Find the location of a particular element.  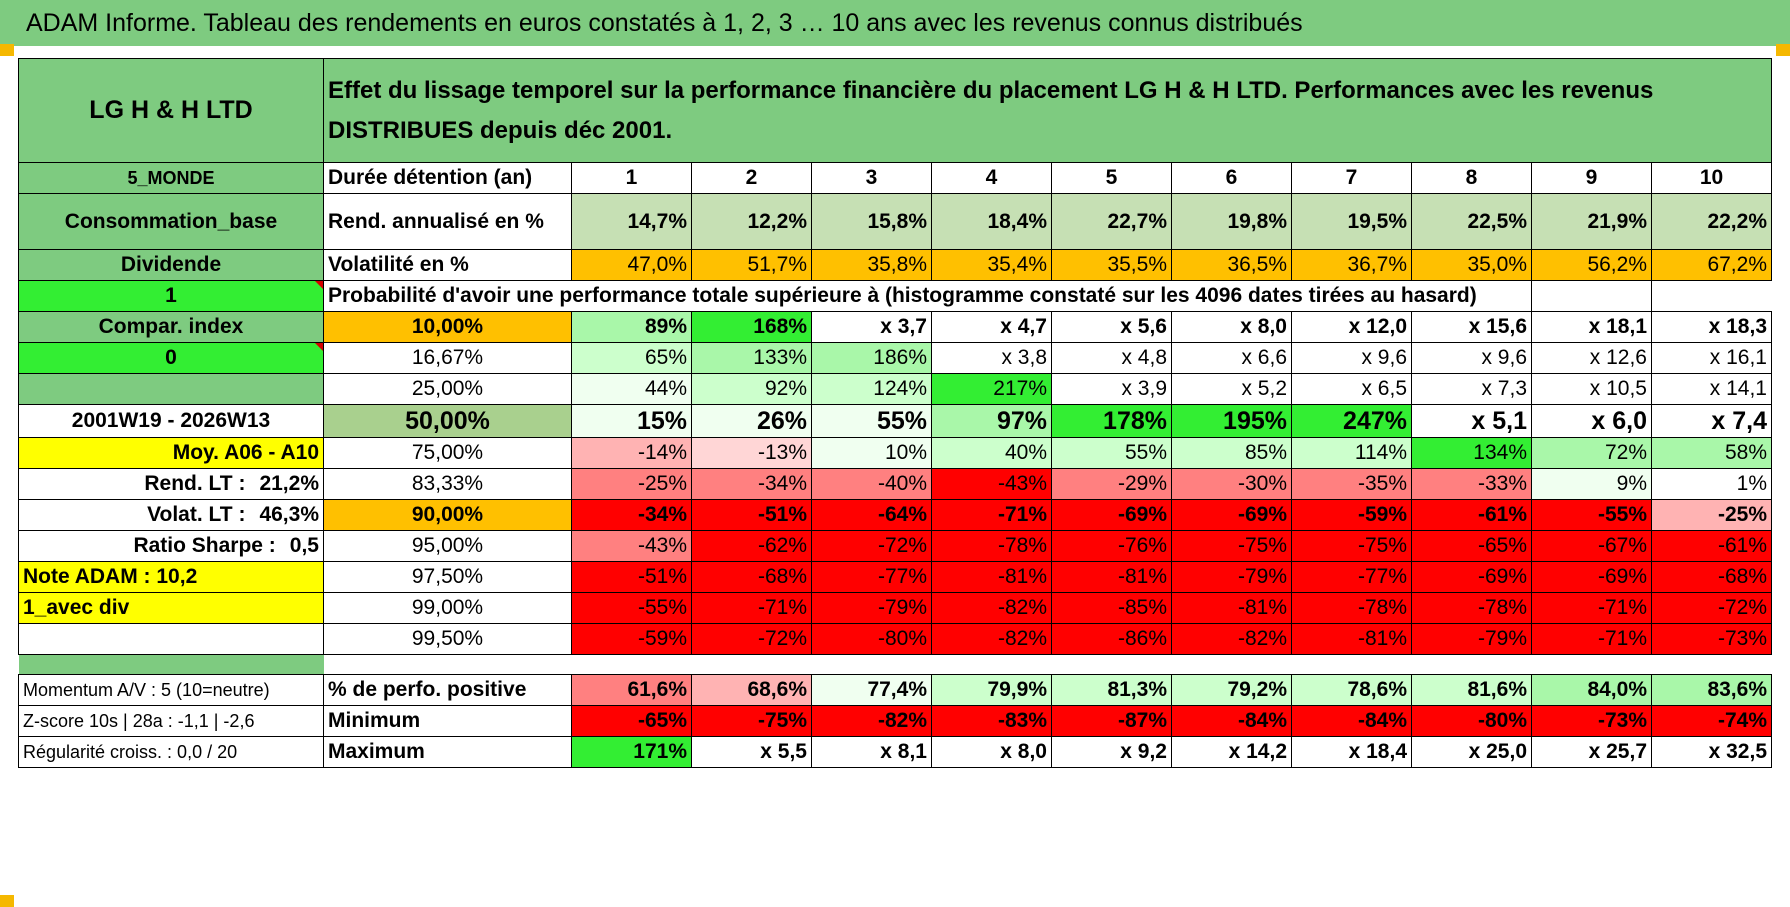

period-label: 2001W19 - 2026W13 is located at coordinates (171, 421).